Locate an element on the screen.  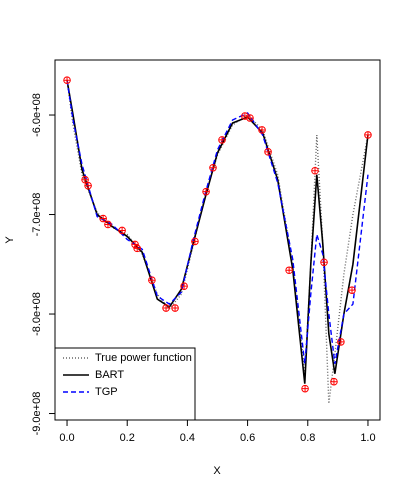
y-tick-label: -8.0e+08 is located at coordinates (37, 314).